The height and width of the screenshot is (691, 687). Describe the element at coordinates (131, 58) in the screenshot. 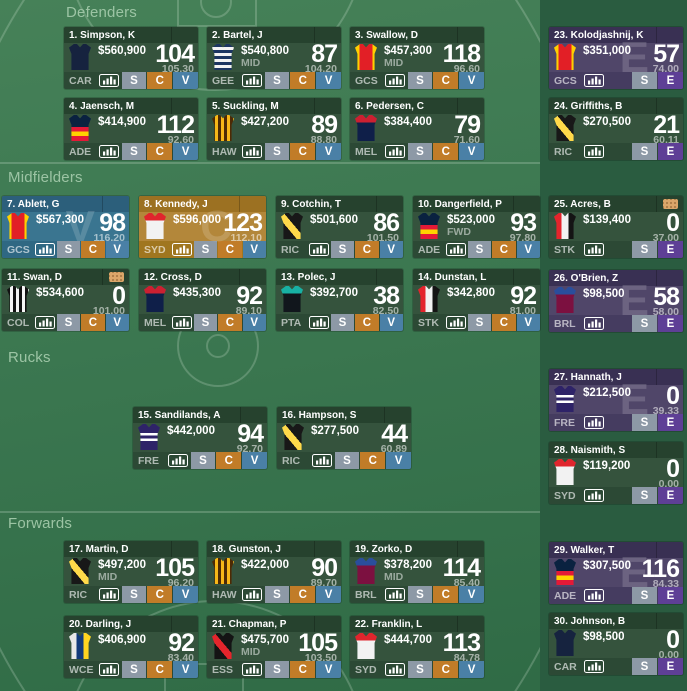

I see `player-card: 1. Simpson, K $560,900 104 105.30 CAR` at that location.